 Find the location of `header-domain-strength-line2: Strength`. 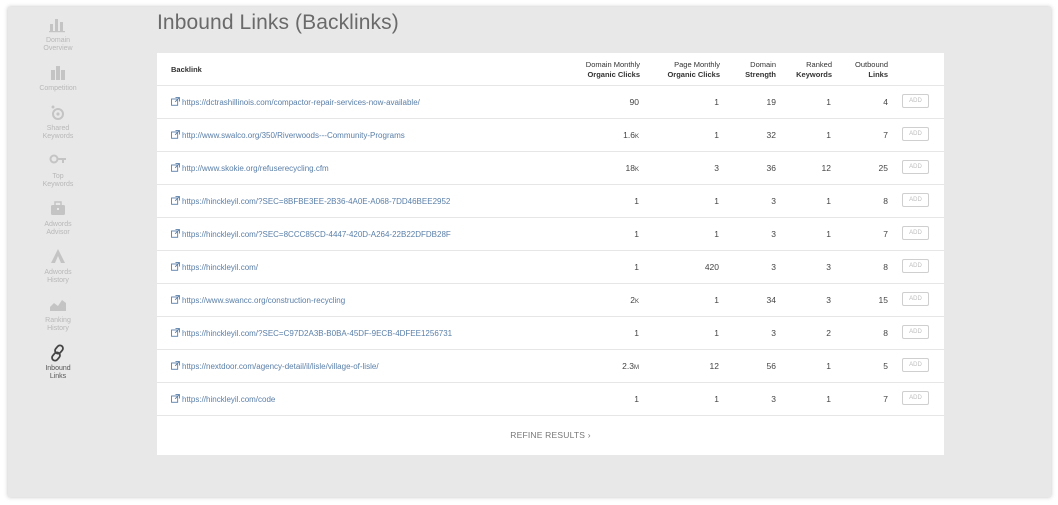

header-domain-strength-line2: Strength is located at coordinates (760, 74).